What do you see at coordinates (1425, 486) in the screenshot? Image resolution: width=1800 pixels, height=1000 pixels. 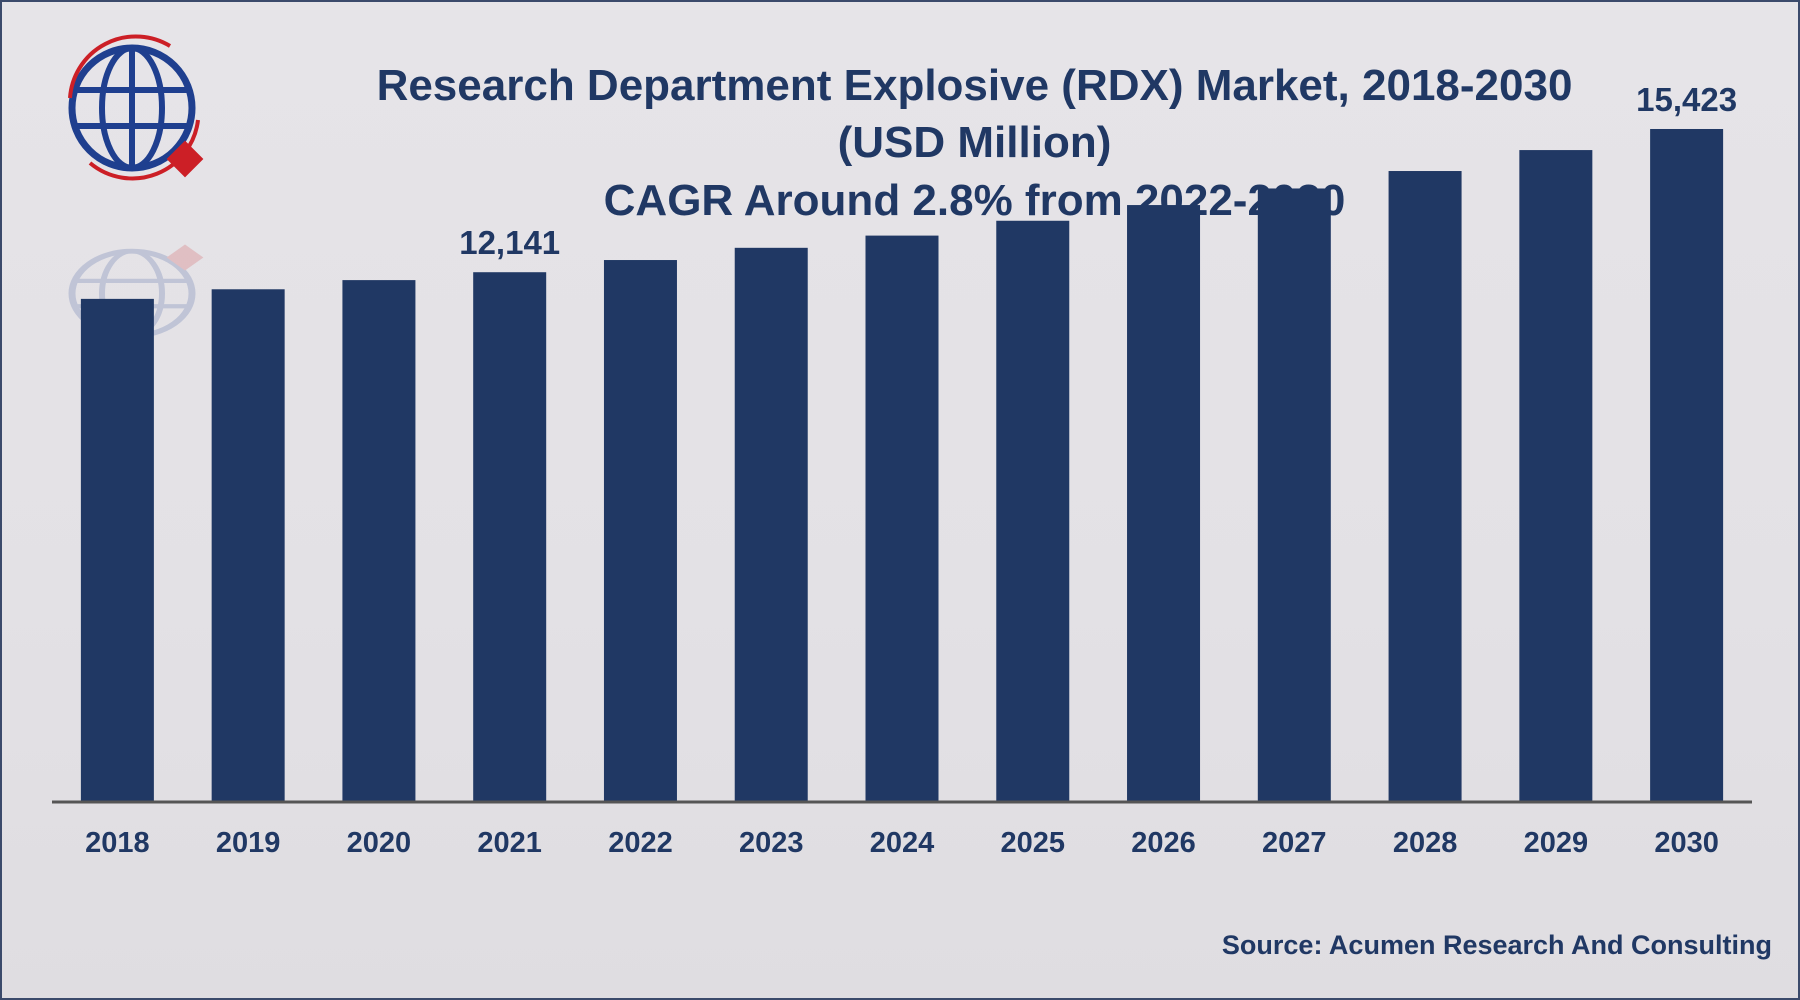 I see `bar-2028` at bounding box center [1425, 486].